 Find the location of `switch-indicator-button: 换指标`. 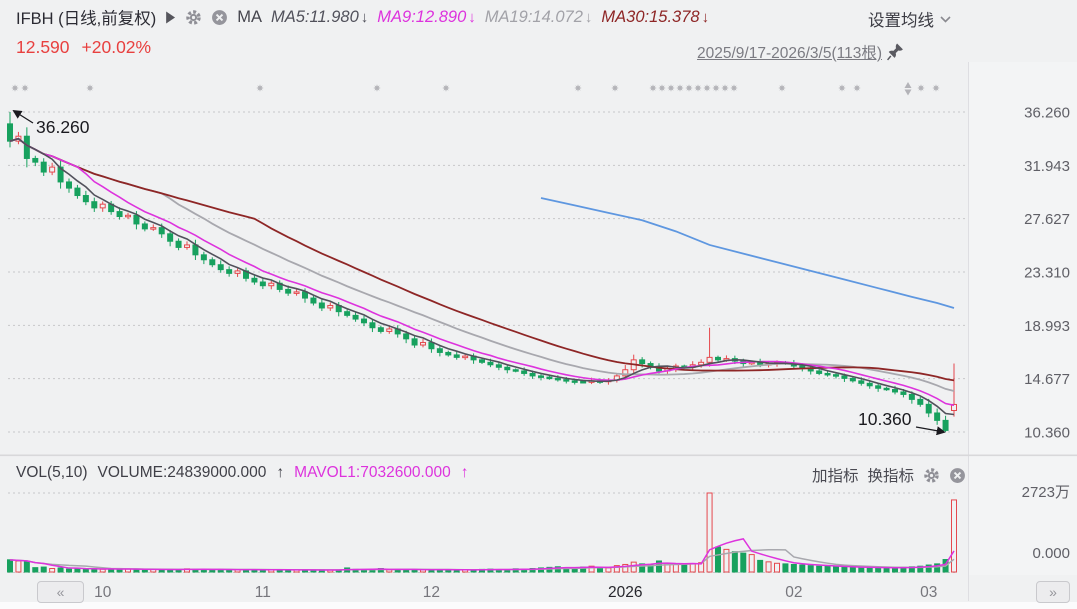

switch-indicator-button: 换指标 is located at coordinates (891, 476).